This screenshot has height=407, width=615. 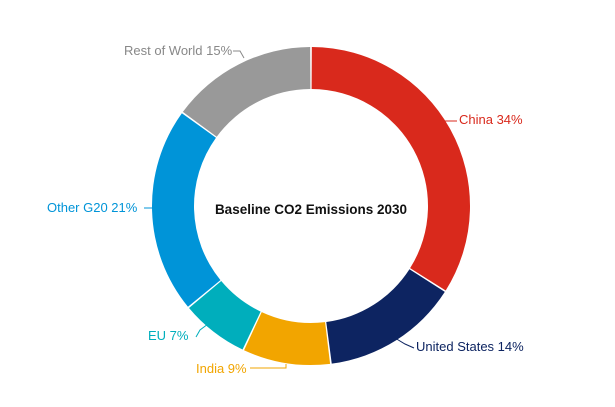 I want to click on slice-united-states, so click(x=385, y=316).